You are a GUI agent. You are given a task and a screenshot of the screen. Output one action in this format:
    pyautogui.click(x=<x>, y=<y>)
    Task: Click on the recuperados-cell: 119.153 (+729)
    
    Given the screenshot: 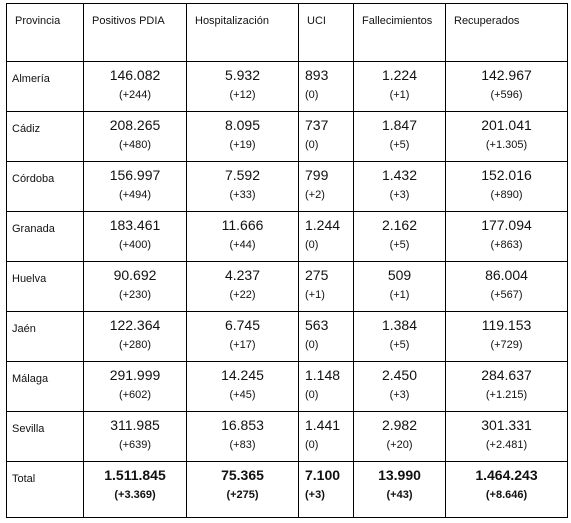 What is the action you would take?
    pyautogui.click(x=506, y=336)
    